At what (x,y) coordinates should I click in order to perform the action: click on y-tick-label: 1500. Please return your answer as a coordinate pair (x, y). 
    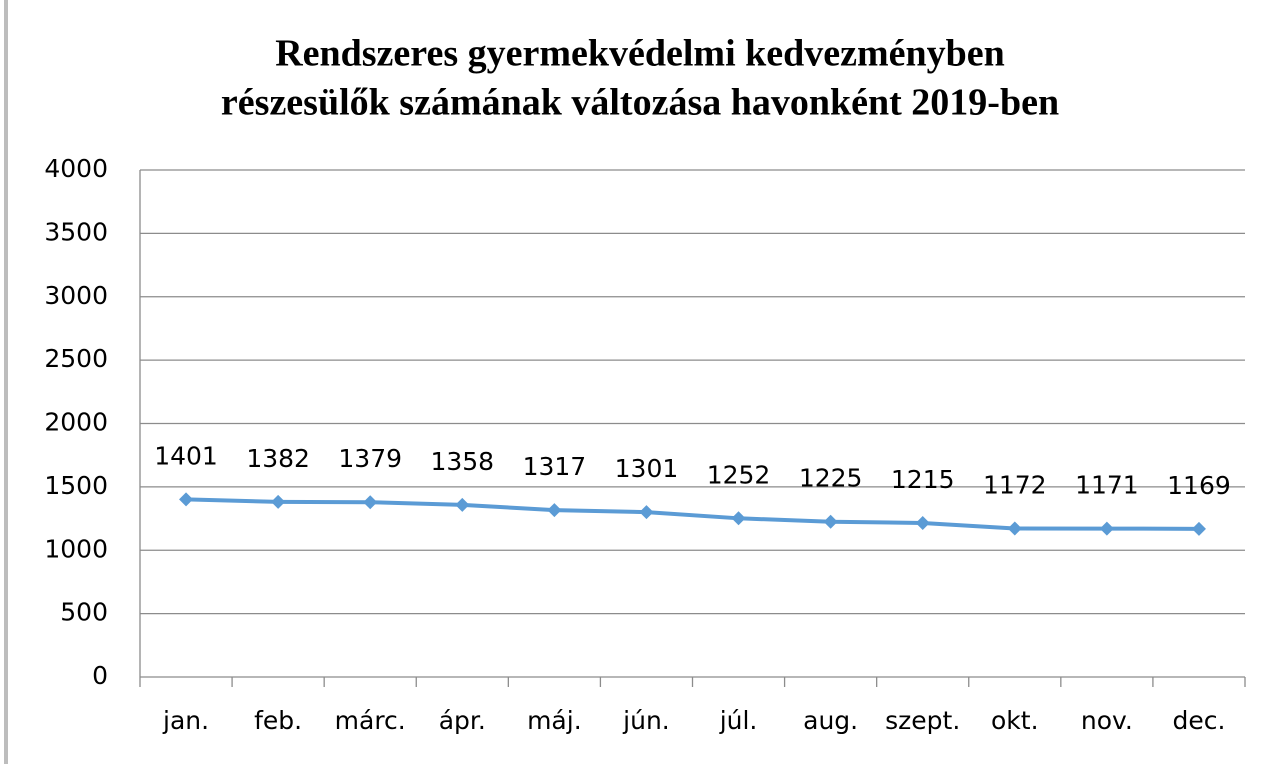
    Looking at the image, I should click on (76, 485).